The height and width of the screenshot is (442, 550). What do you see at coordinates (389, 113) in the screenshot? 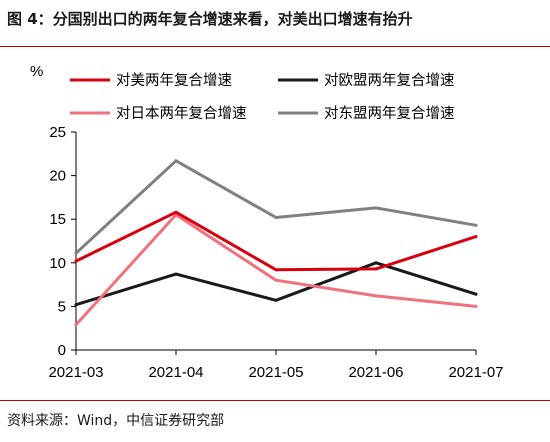
I see `legend-label-3: 对东盟两年复合增速` at bounding box center [389, 113].